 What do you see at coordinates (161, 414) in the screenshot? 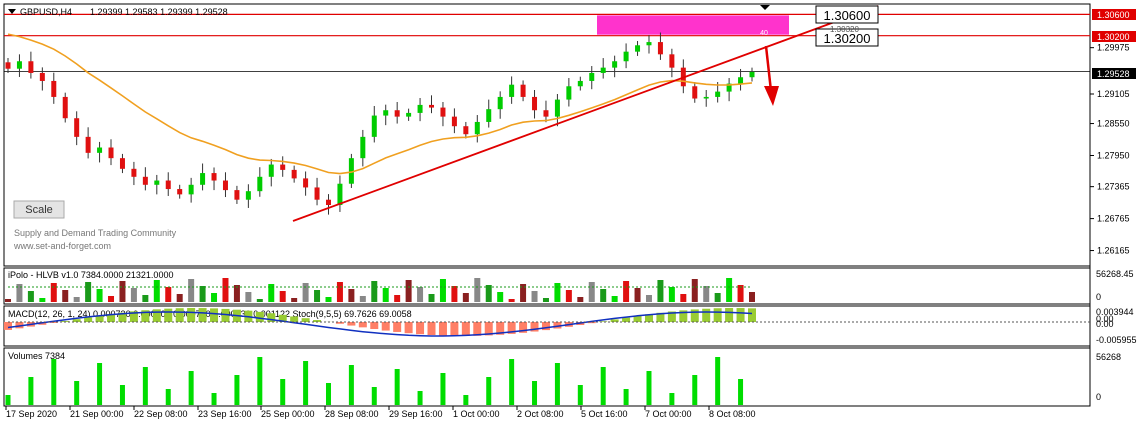
I see `time-tick-label: 22 Sep 08:00` at bounding box center [161, 414].